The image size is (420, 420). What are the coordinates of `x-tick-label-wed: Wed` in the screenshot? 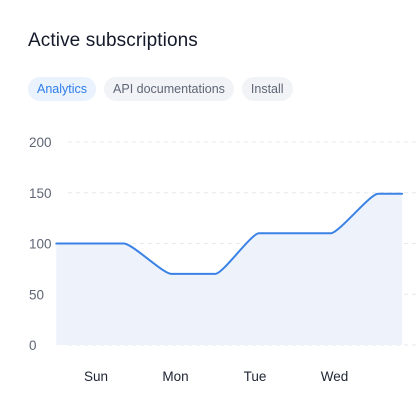 It's located at (335, 376).